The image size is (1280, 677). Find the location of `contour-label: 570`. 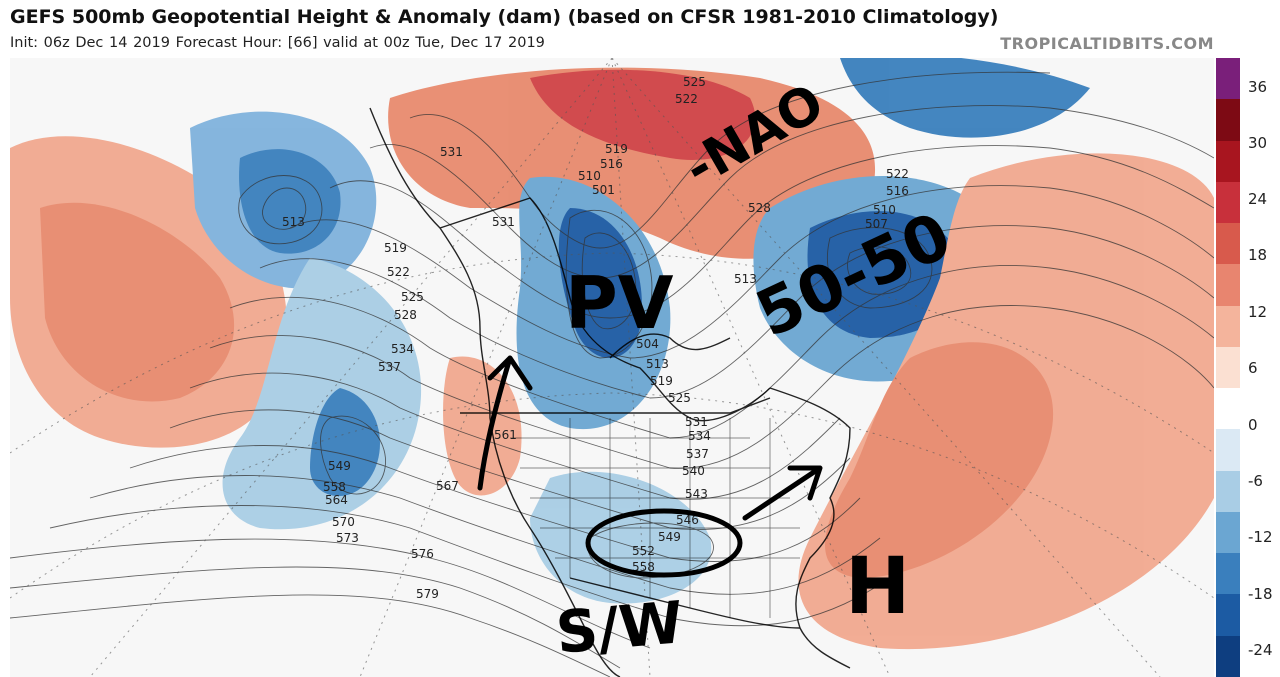

contour-label: 570 is located at coordinates (343, 522).